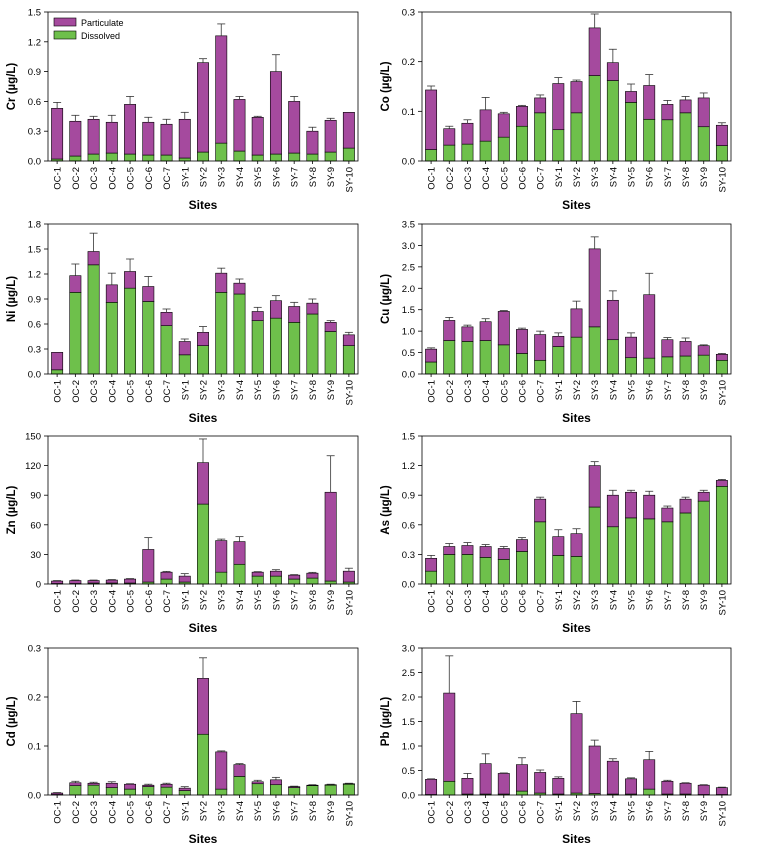  I want to click on y-tick-label-cr-3: 0.9, so click(34, 72).